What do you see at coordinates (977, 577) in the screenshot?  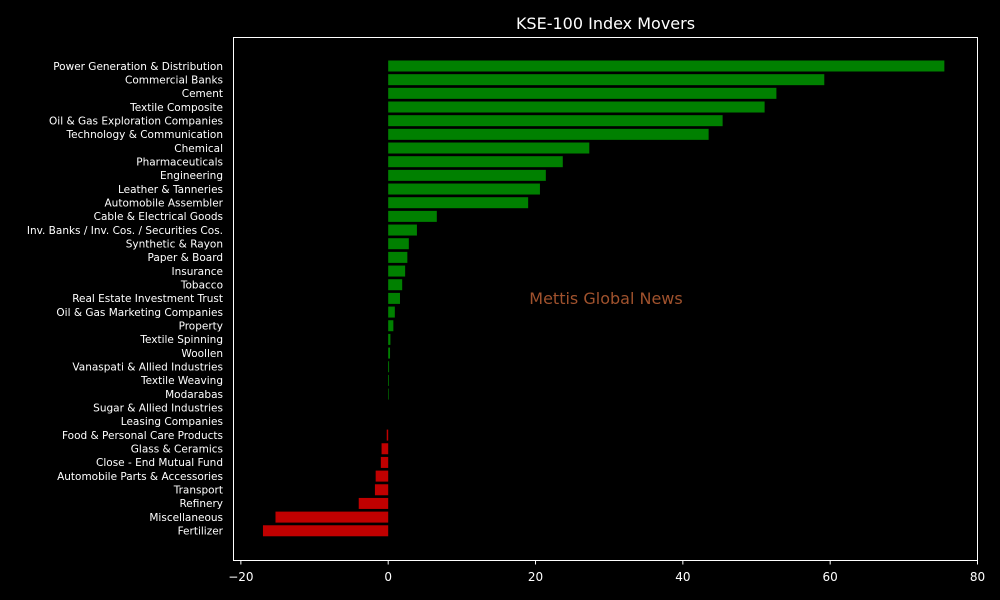 I see `x-tick-label: 80` at bounding box center [977, 577].